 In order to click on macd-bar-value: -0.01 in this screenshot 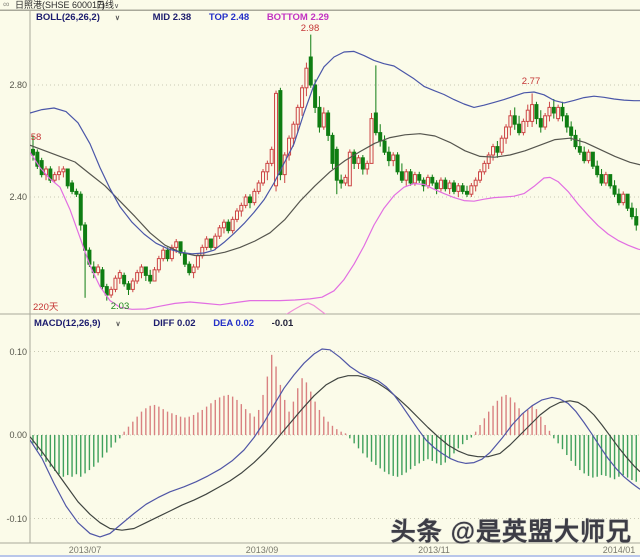, I will do `click(282, 323)`.